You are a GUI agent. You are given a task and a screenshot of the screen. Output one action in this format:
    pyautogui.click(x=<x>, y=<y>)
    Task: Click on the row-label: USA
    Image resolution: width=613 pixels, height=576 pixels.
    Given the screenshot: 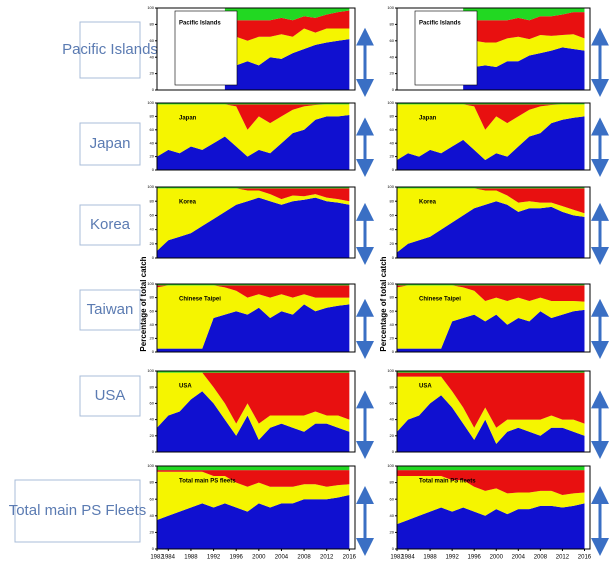 What is the action you would take?
    pyautogui.click(x=110, y=395)
    